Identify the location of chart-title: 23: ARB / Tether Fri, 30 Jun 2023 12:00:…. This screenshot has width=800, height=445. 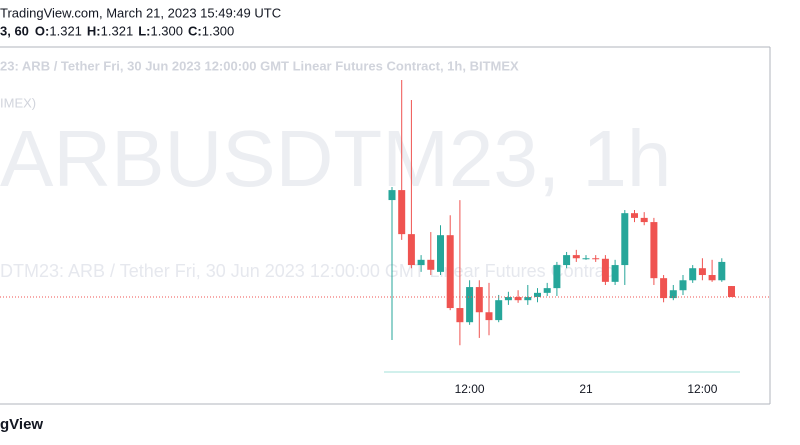
(259, 65).